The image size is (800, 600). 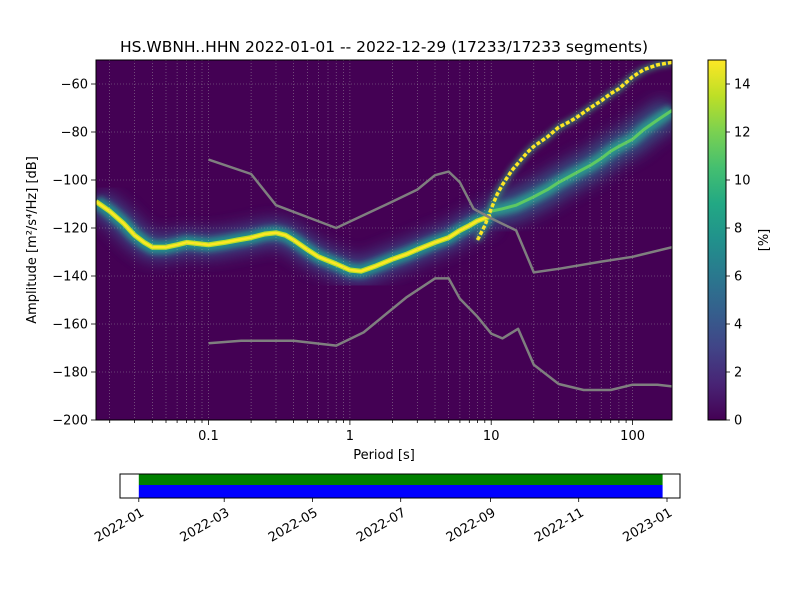 What do you see at coordinates (350, 436) in the screenshot?
I see `x-tick-label: 1` at bounding box center [350, 436].